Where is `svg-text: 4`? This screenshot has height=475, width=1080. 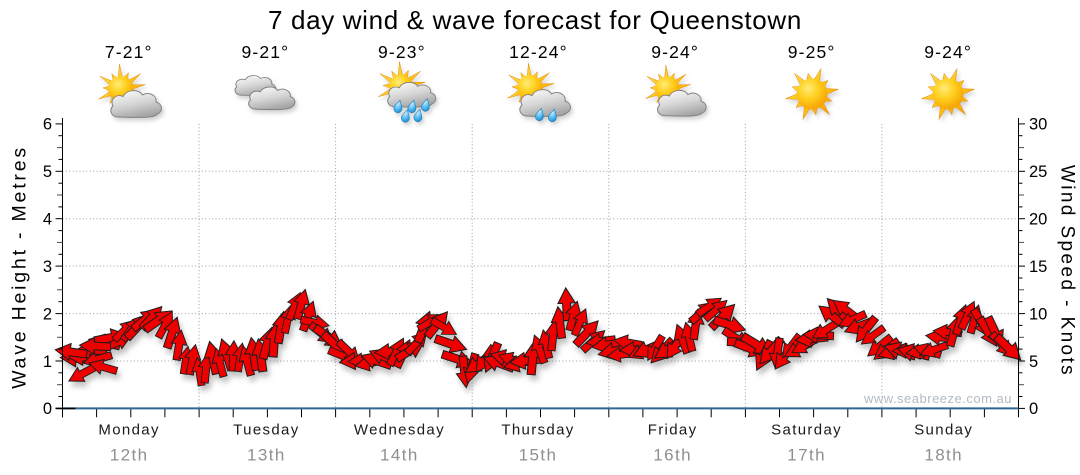 svg-text: 4 is located at coordinates (47, 220).